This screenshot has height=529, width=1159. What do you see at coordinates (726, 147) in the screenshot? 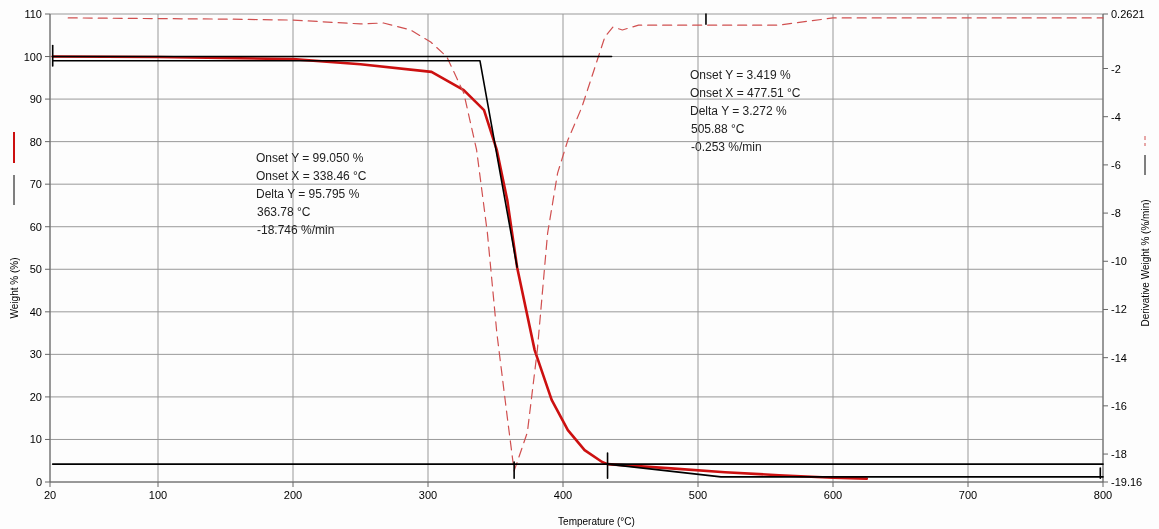
I see `annotation: -0.253 %/min` at bounding box center [726, 147].